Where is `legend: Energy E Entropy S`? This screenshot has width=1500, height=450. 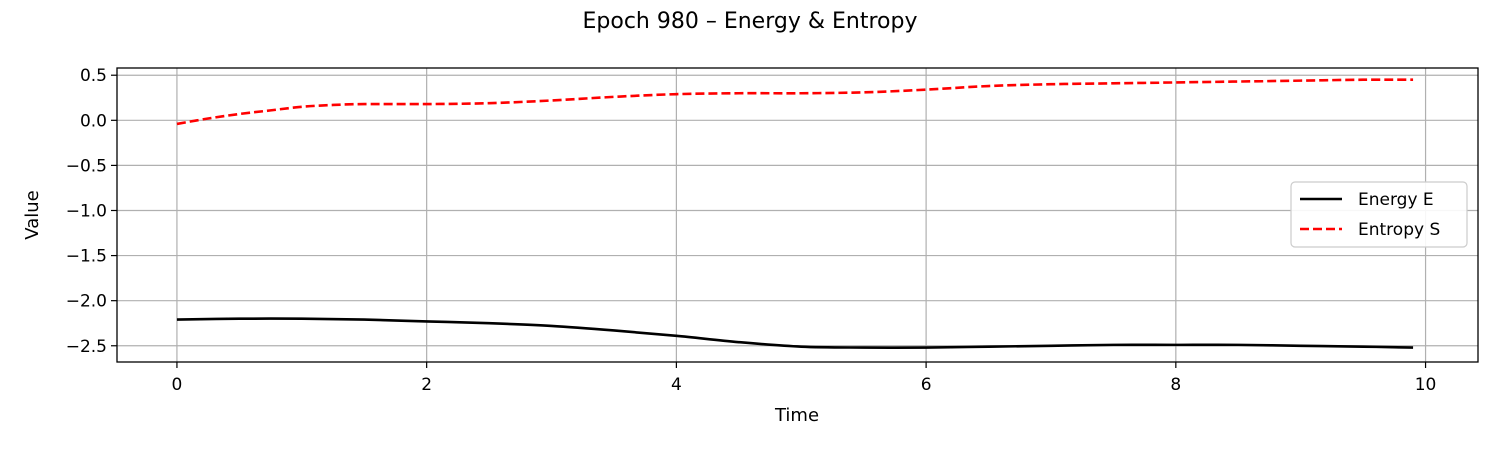 legend: Energy E Entropy S is located at coordinates (1379, 214).